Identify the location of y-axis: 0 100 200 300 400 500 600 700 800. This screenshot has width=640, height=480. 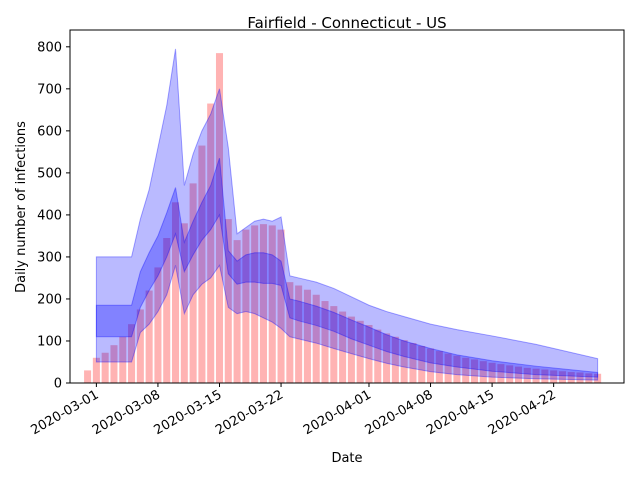
(53, 216).